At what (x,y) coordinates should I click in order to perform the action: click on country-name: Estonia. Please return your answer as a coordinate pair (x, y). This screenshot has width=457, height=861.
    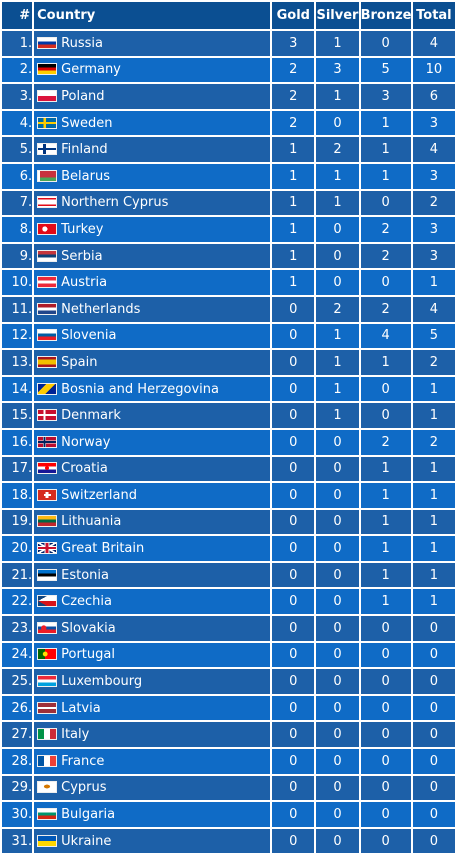
    Looking at the image, I should click on (85, 575).